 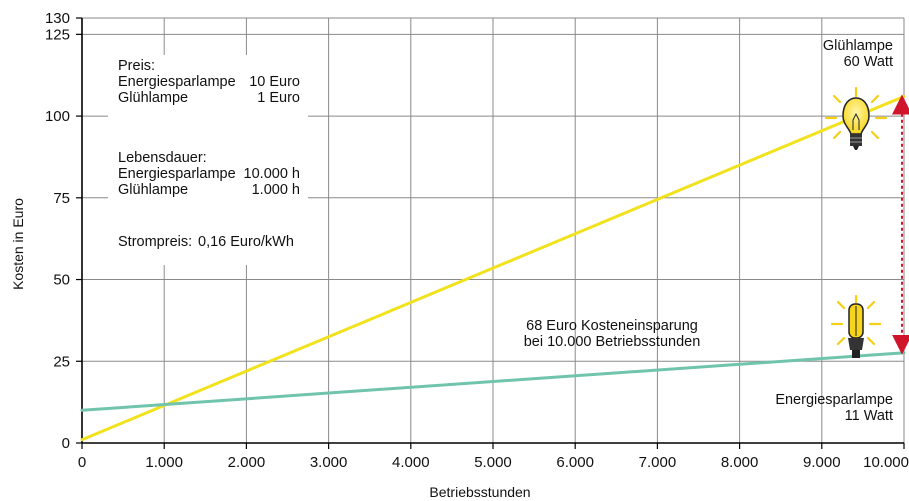 I want to click on savings-label-line1: 68 Euro Kosteneinsparung, so click(x=612, y=326).